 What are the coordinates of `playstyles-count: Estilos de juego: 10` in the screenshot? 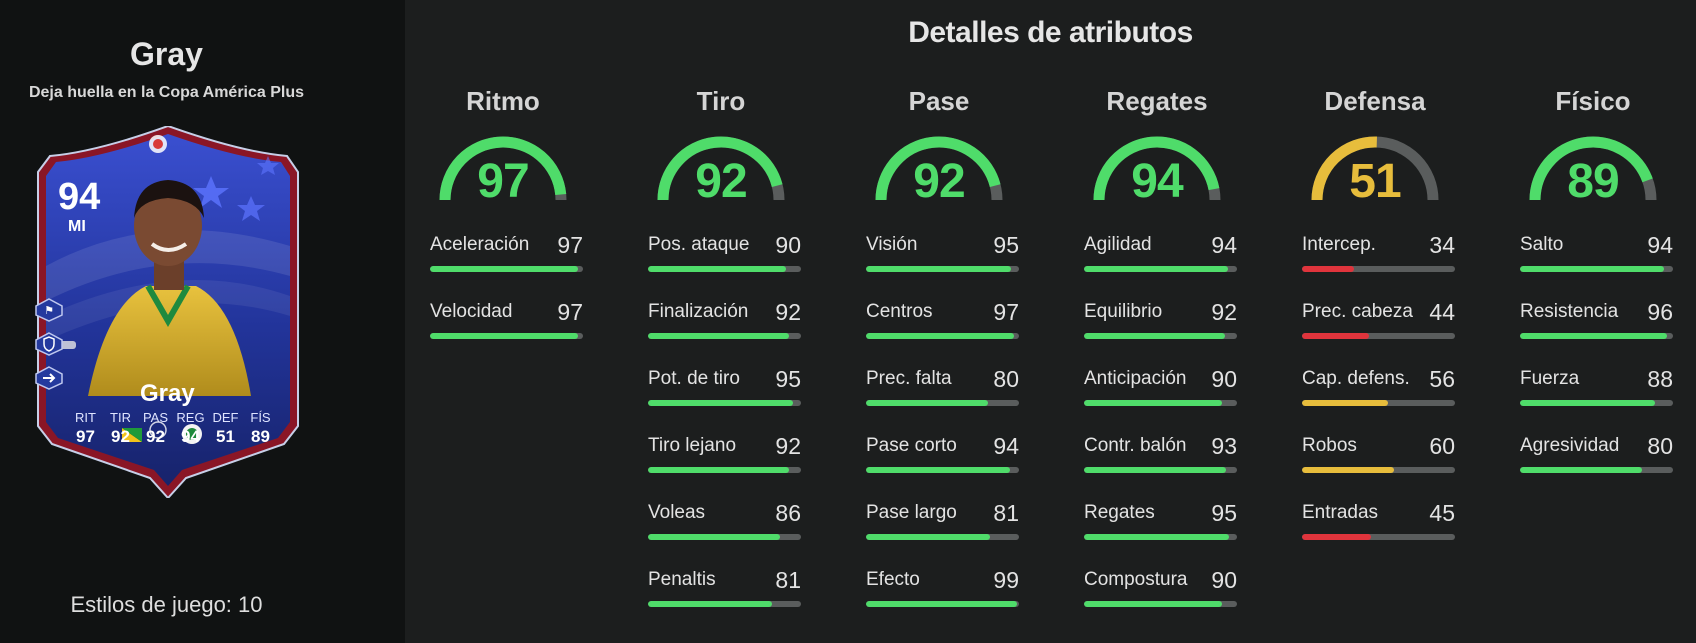 It's located at (166, 604).